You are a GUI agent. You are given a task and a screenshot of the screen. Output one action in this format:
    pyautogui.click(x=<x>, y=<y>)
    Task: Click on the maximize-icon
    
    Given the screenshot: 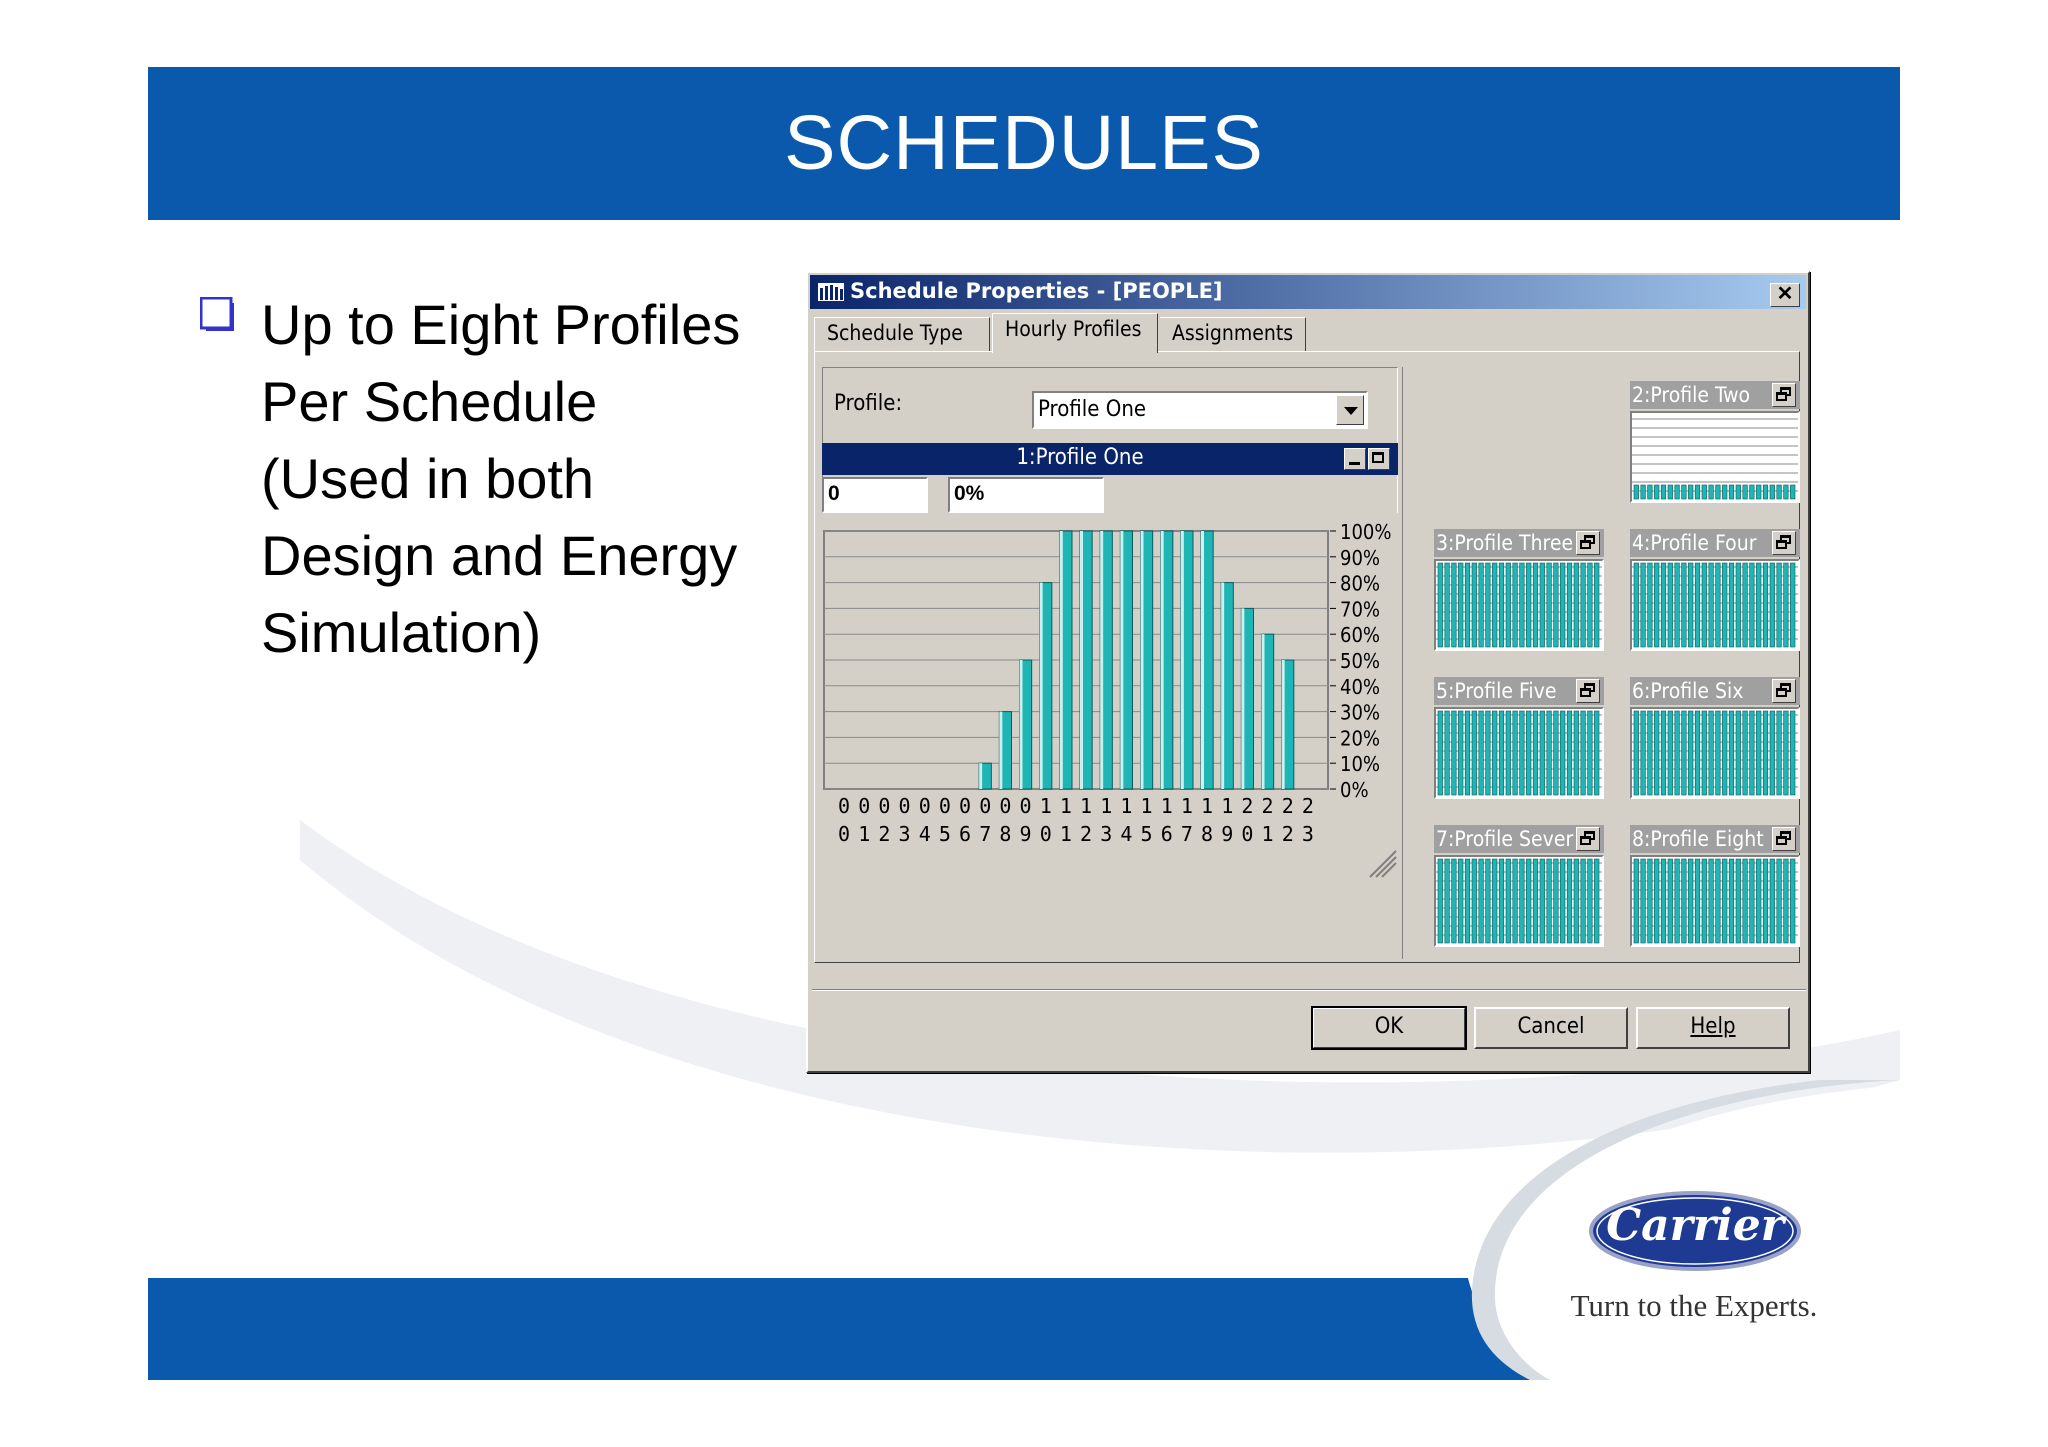 What is the action you would take?
    pyautogui.click(x=1379, y=459)
    